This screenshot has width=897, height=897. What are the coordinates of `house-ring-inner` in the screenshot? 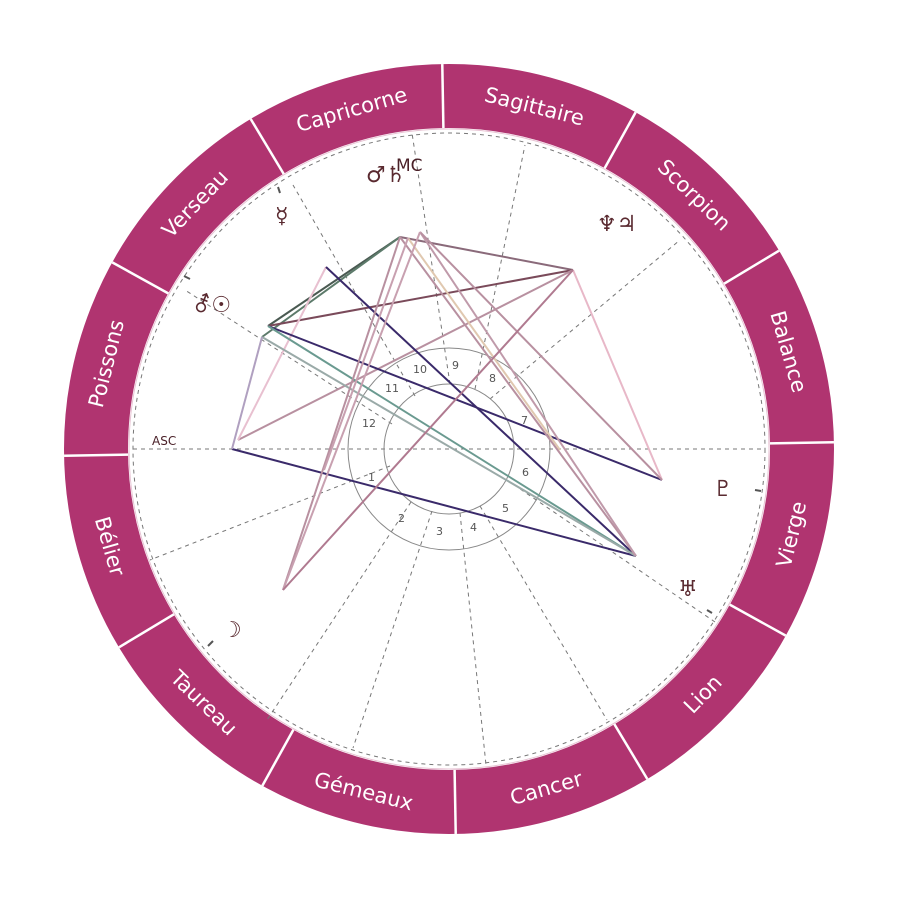 It's located at (449, 449).